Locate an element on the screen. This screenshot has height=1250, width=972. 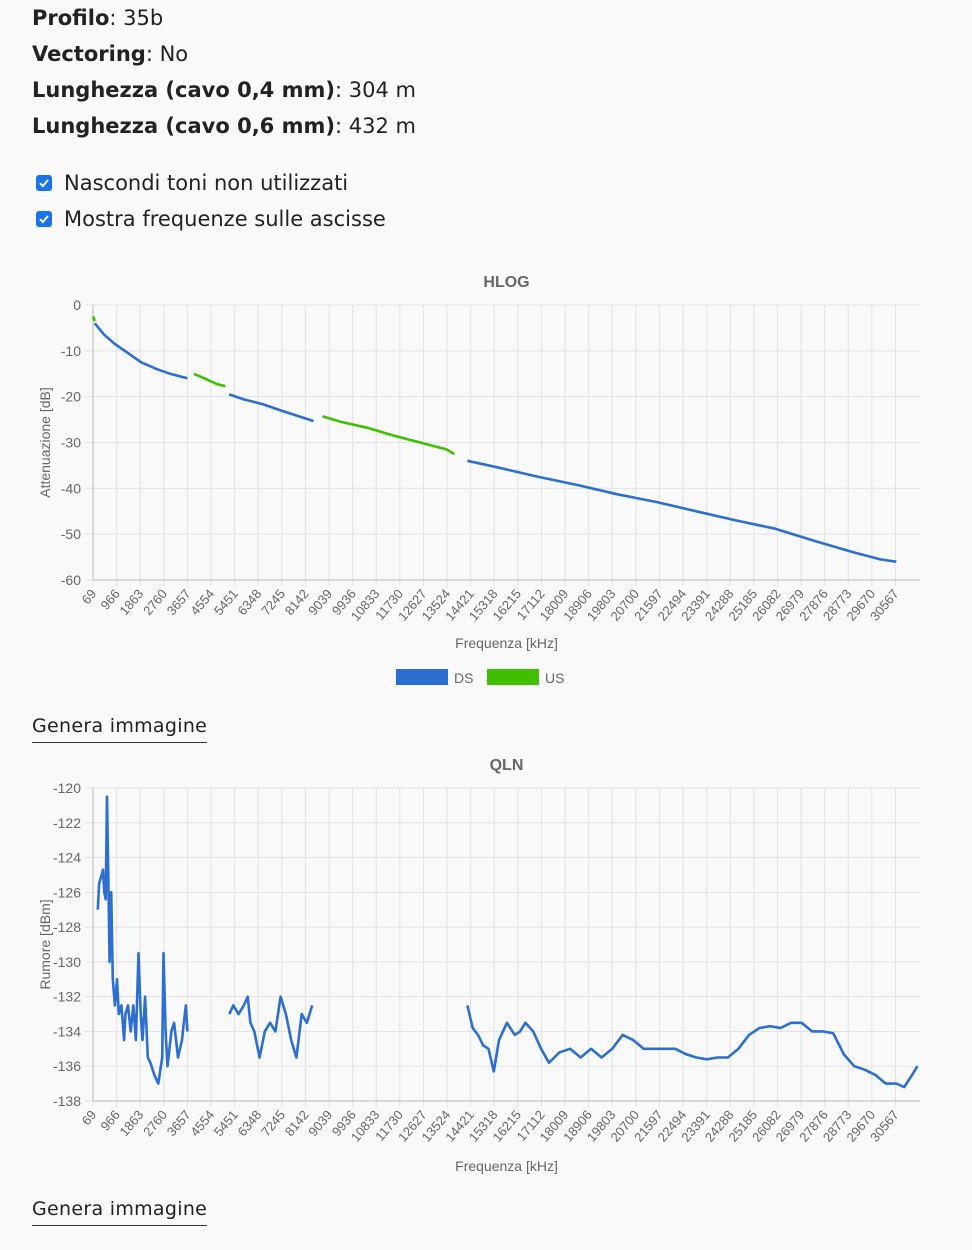
y-tick-label: -130 is located at coordinates (67, 962).